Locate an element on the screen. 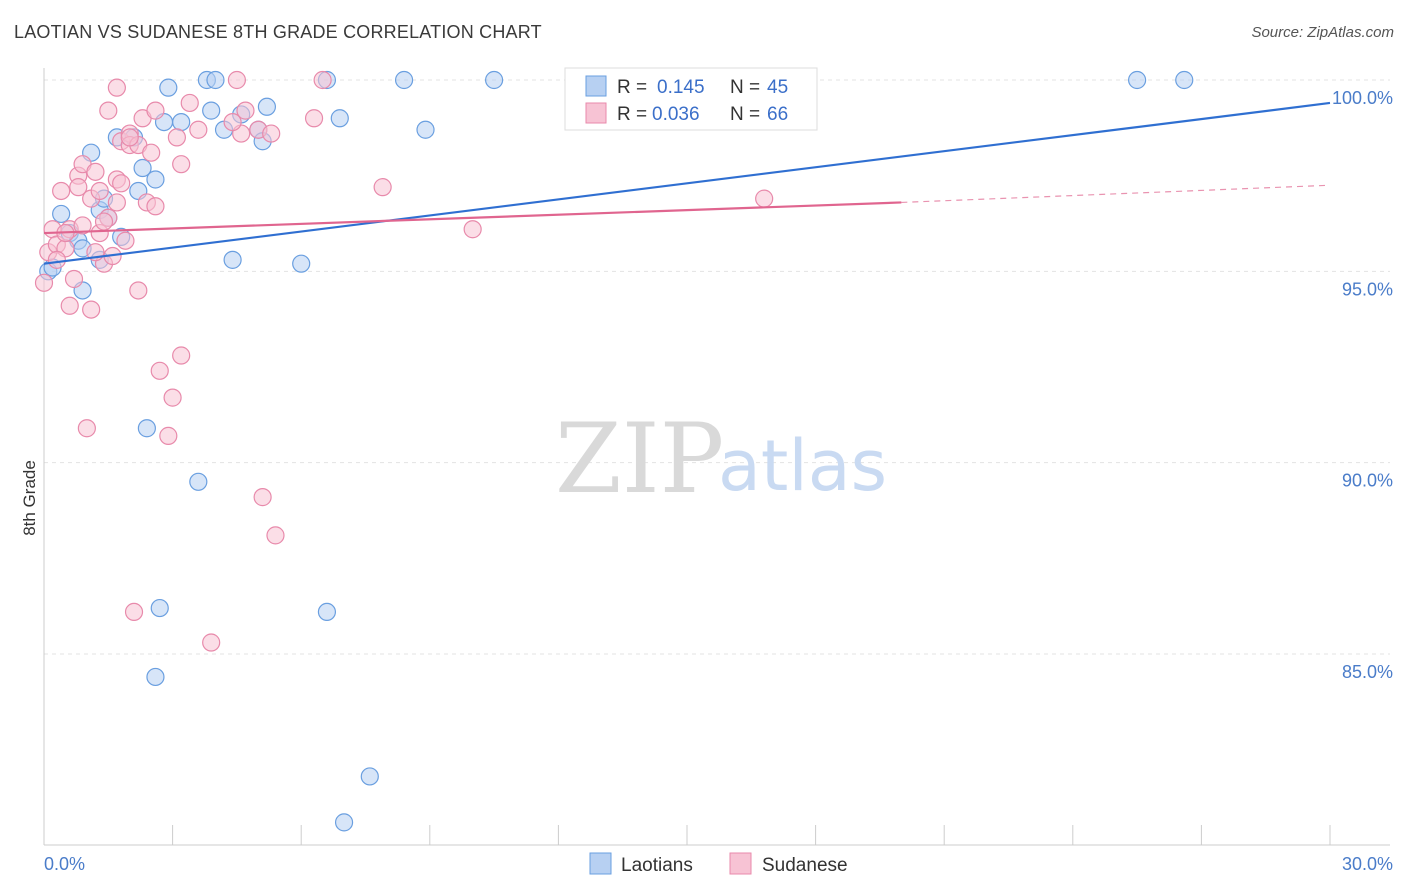 The image size is (1406, 892). sudanese-trend-line is located at coordinates (472, 218).